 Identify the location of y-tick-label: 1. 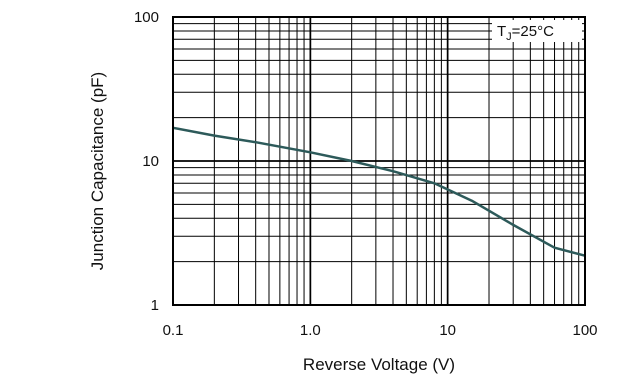
(155, 305).